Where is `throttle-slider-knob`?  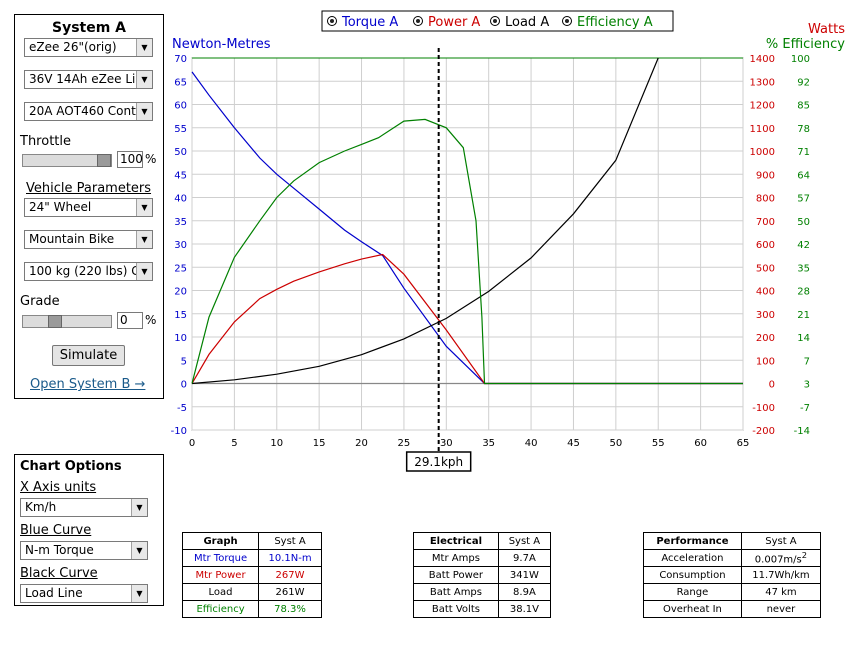
throttle-slider-knob is located at coordinates (104, 160).